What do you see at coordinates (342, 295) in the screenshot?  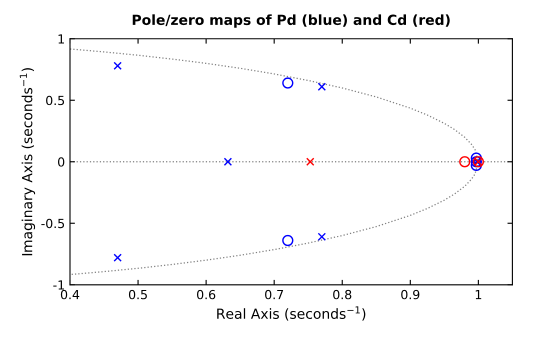 I see `x-tick-label: 0.8` at bounding box center [342, 295].